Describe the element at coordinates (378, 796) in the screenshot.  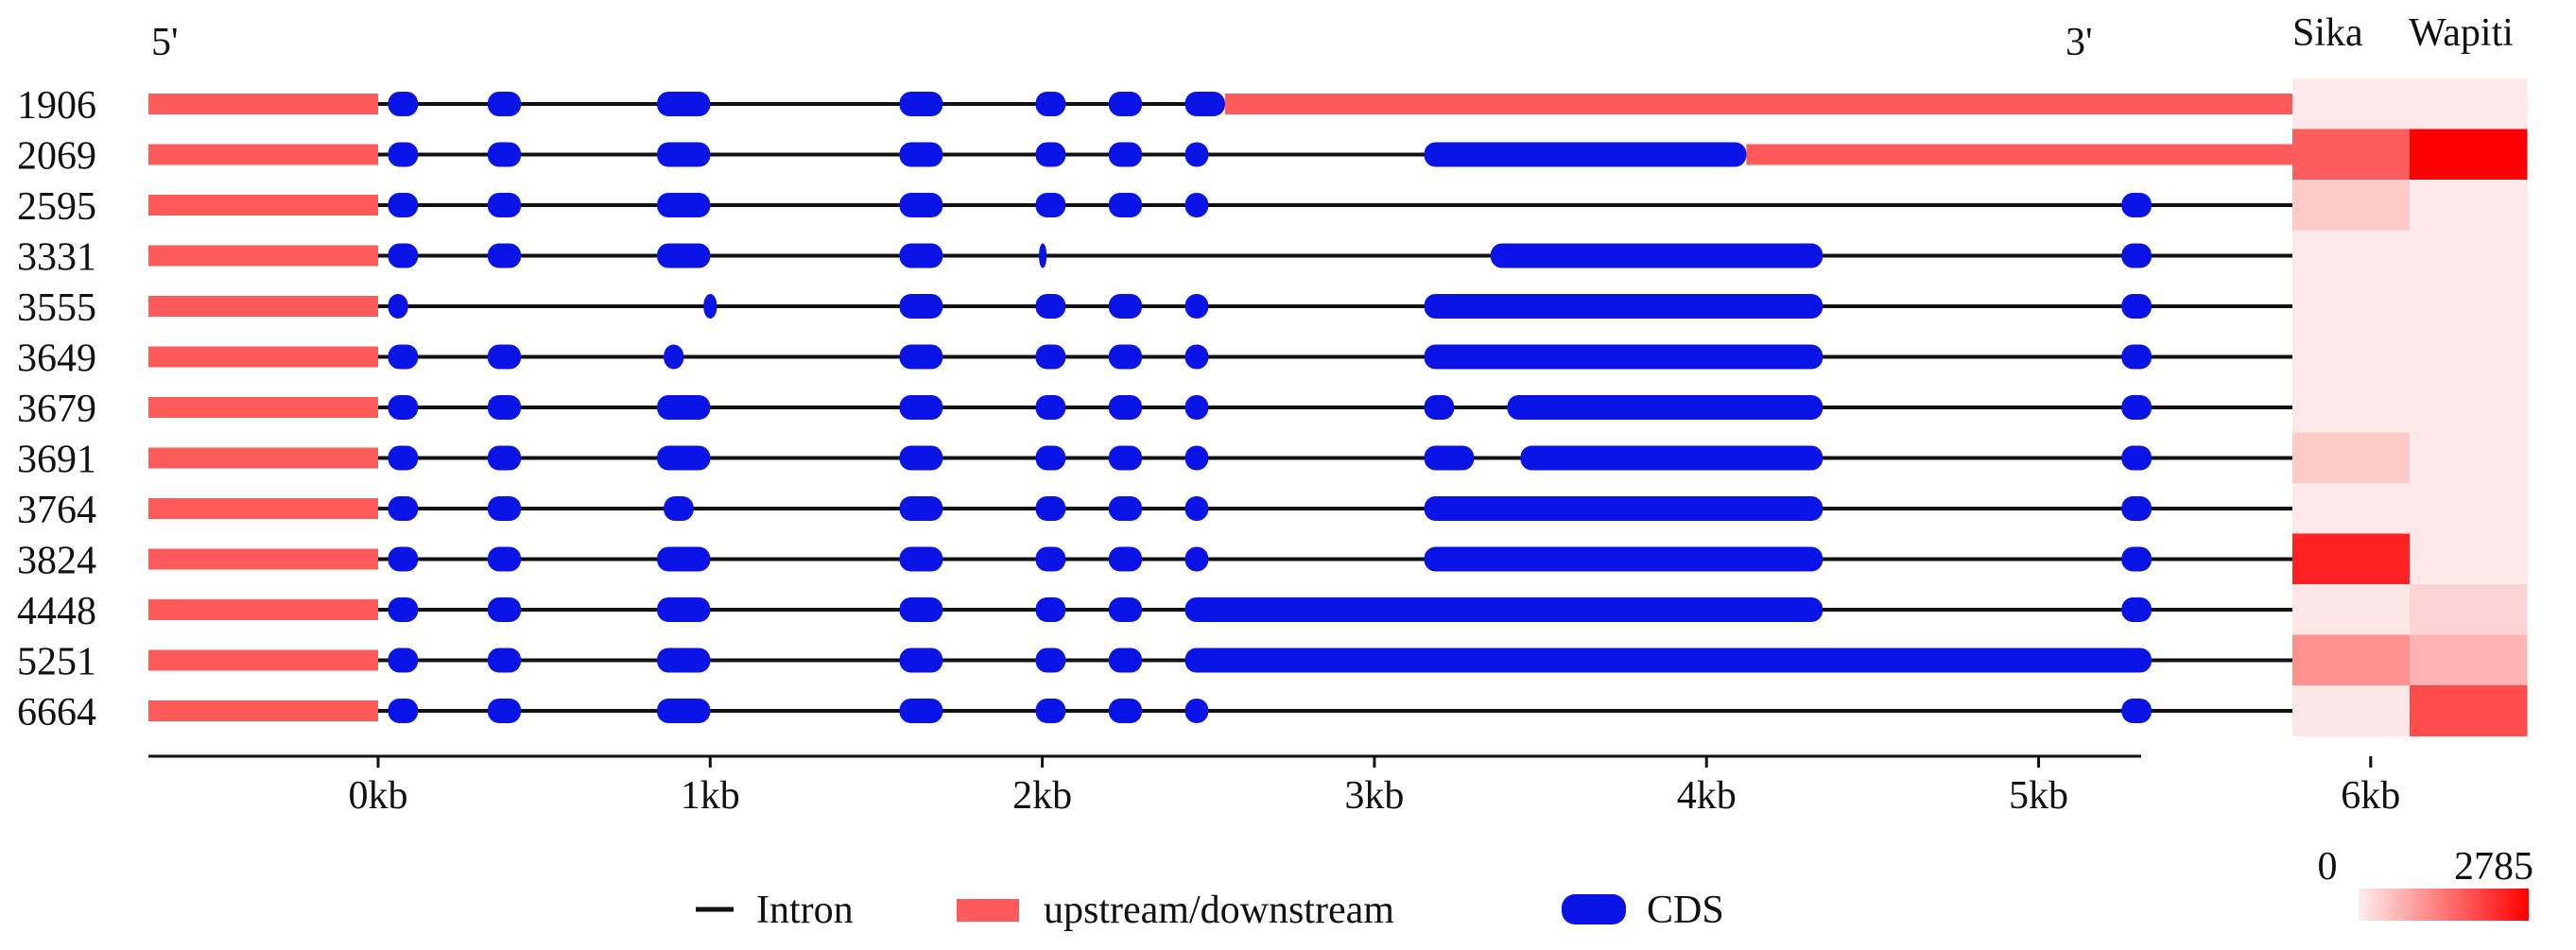
I see `axis-tick-label: 0kb` at that location.